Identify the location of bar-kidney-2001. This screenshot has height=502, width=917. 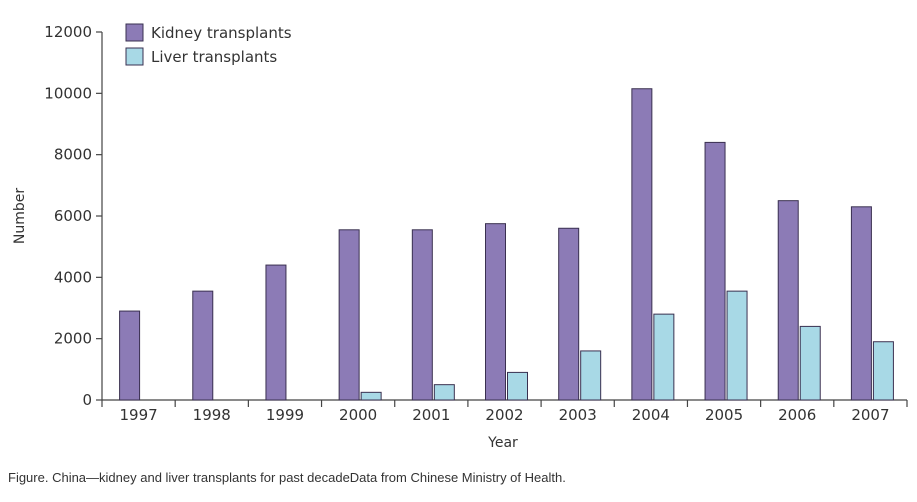
(422, 315).